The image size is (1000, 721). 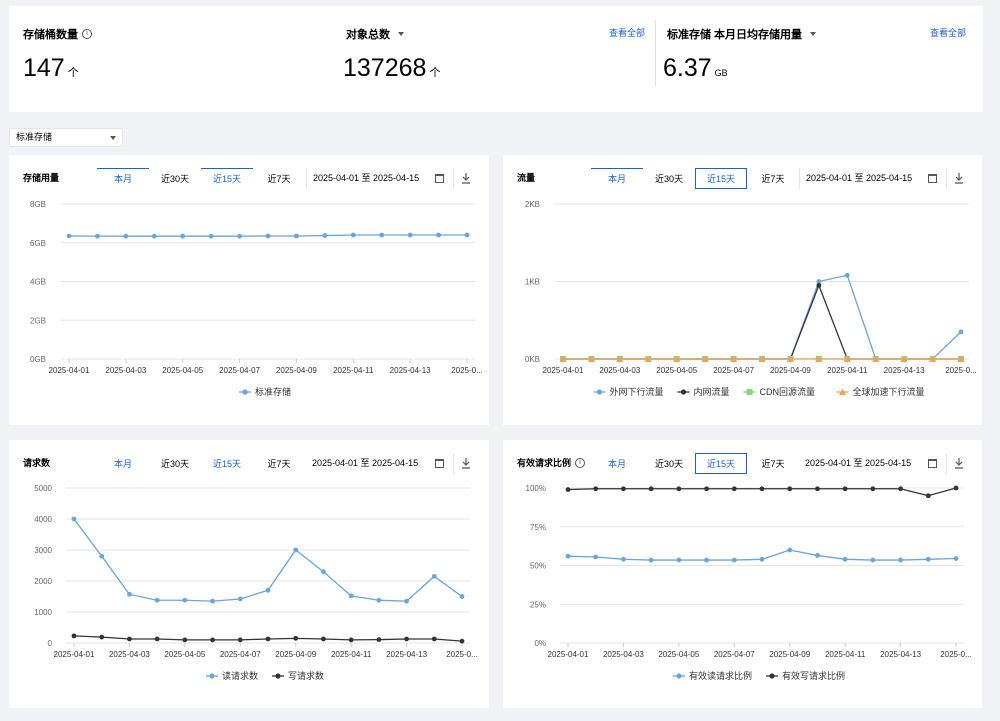 I want to click on y-tick-label: 4GB, so click(x=38, y=282).